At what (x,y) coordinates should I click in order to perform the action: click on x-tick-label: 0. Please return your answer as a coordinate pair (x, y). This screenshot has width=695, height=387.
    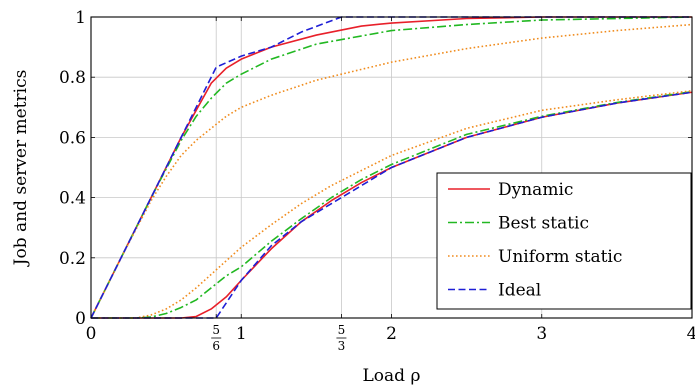
    Looking at the image, I should click on (91, 334).